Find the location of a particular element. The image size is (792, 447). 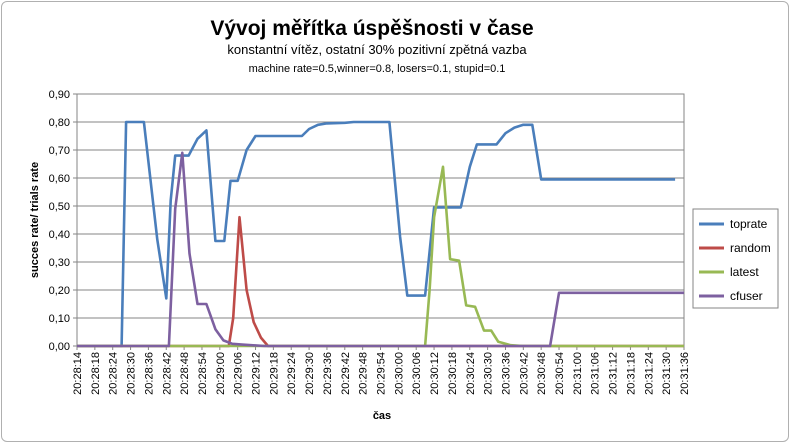

x-tick-label: 20:30:48 is located at coordinates (542, 373).